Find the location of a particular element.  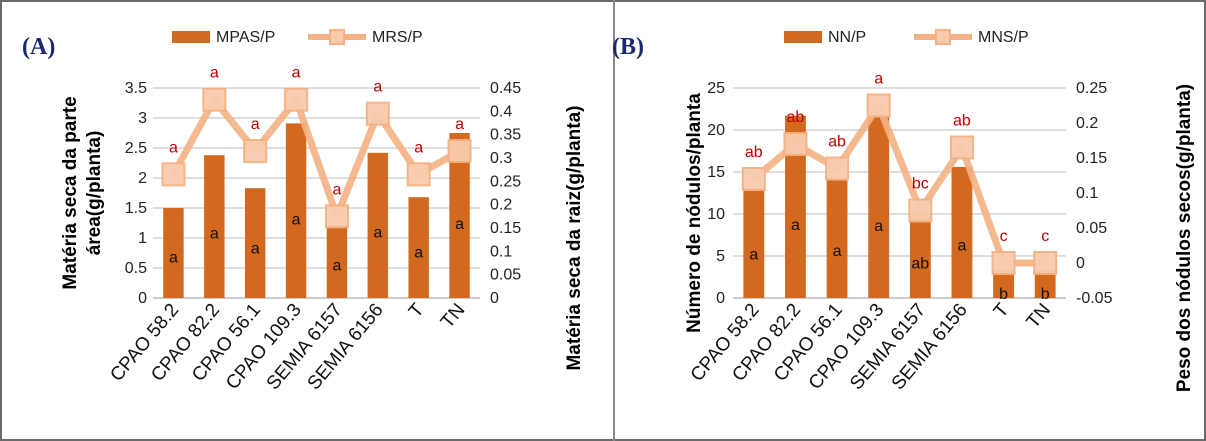

panel1-left-axis-title-line2: área(g/planta) is located at coordinates (94, 193).